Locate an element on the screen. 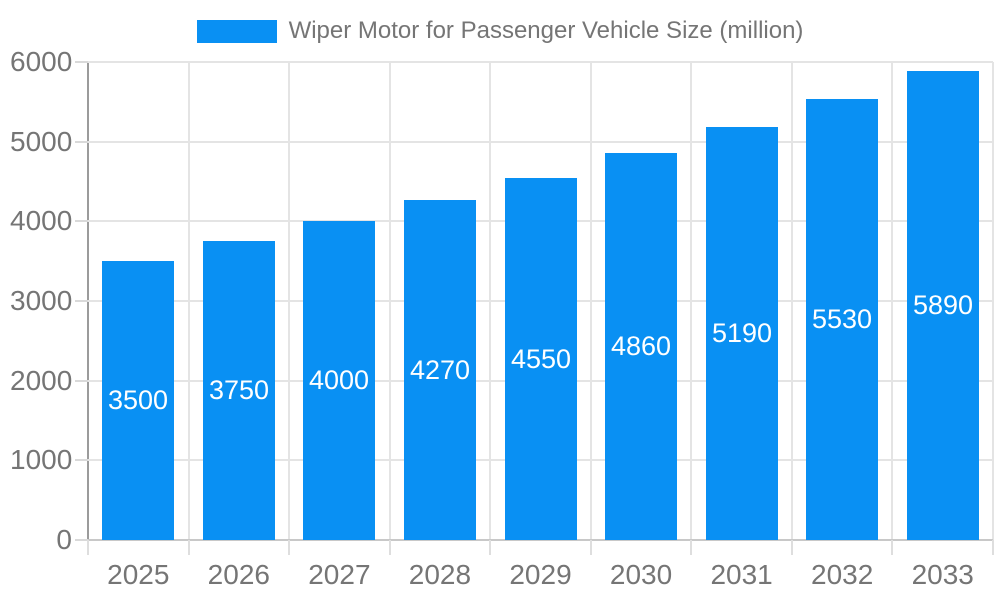 This screenshot has height=600, width=1000. y-axis-line is located at coordinates (88, 308).